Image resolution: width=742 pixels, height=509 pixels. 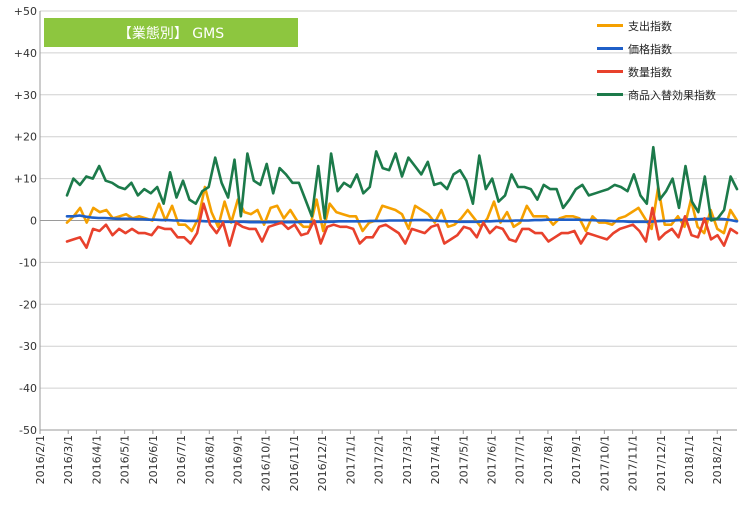 What do you see at coordinates (610, 25) in the screenshot?
I see `legend-swatch-spending` at bounding box center [610, 25].